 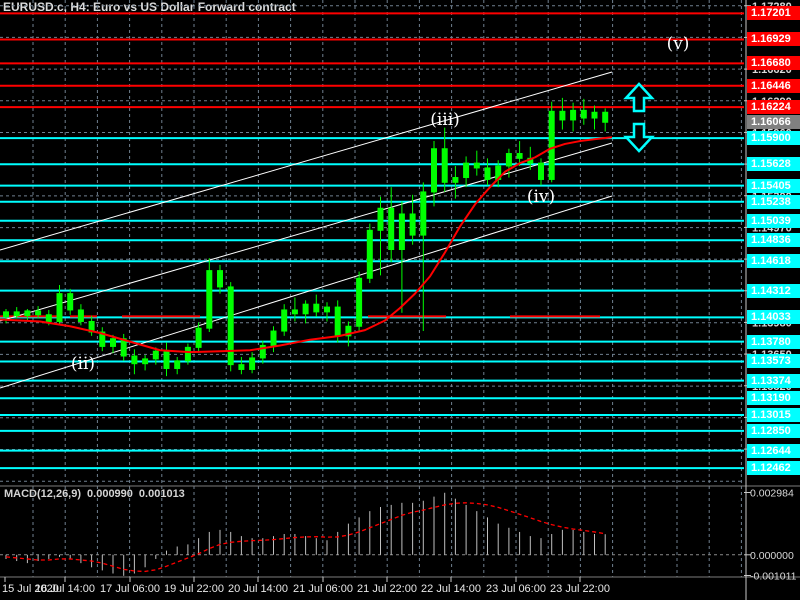 What do you see at coordinates (639, 117) in the screenshot?
I see `signal-arrows` at bounding box center [639, 117].